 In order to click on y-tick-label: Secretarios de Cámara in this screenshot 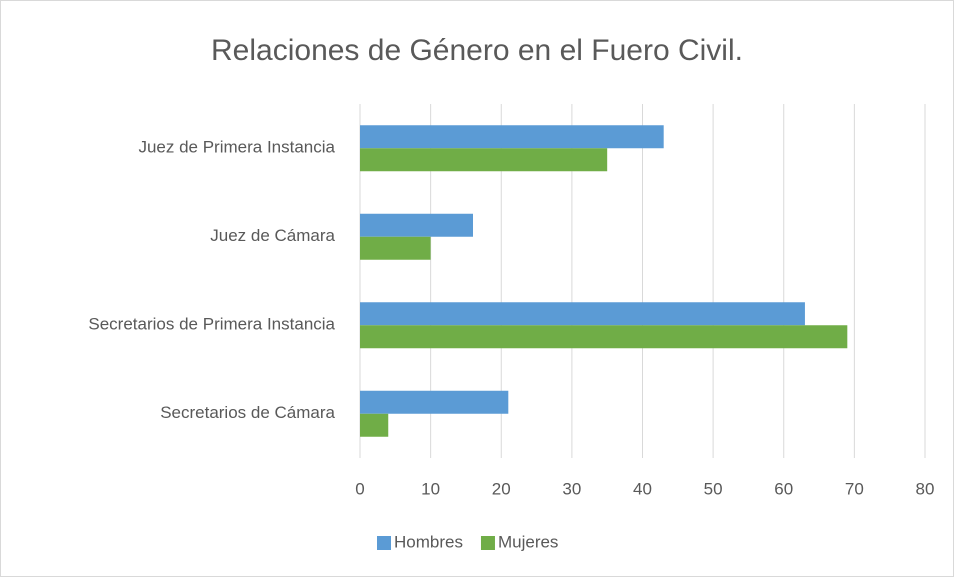, I will do `click(247, 412)`.